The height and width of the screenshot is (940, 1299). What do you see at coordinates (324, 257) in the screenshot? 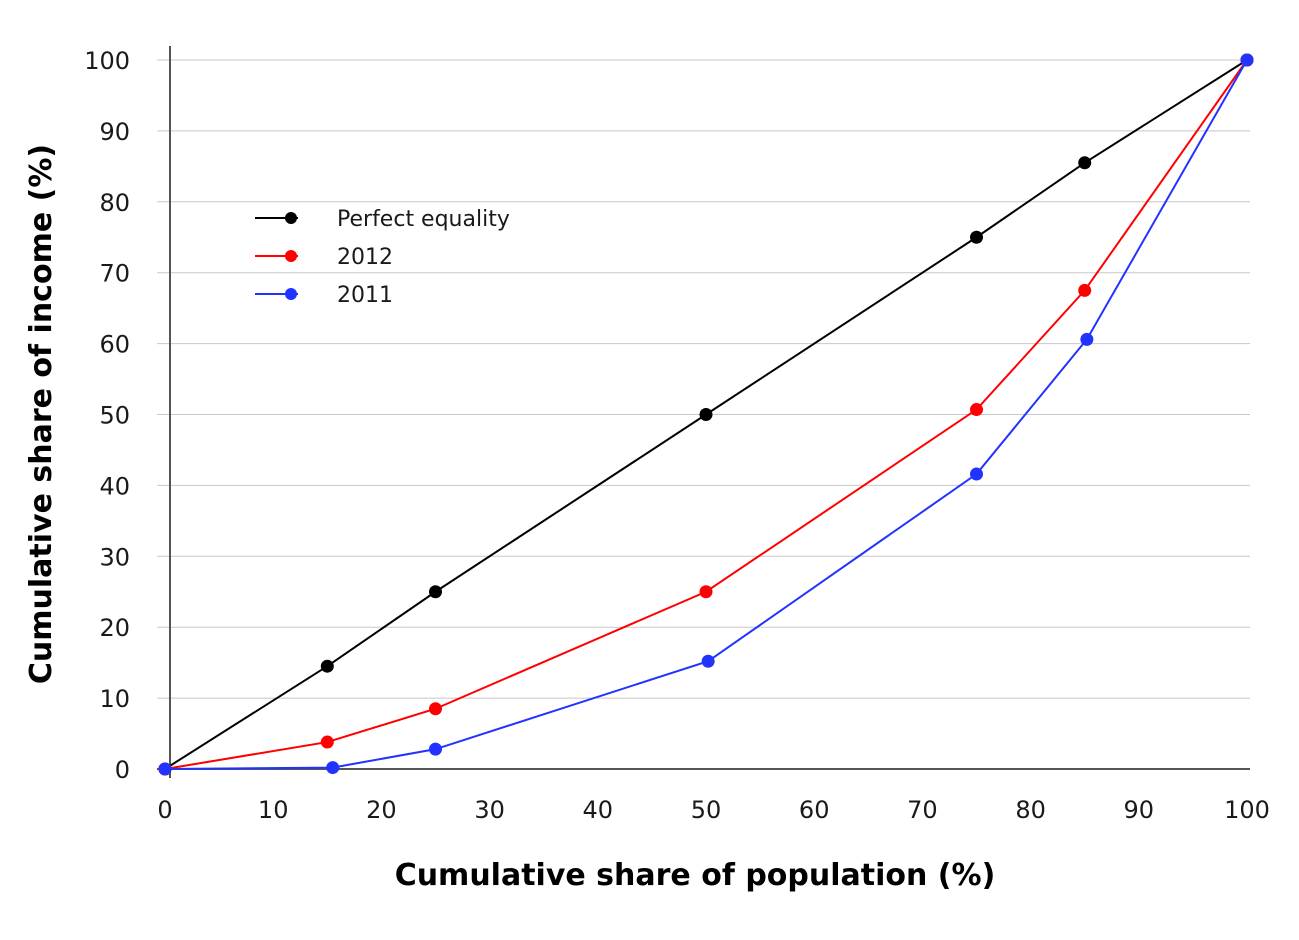
I see `legend-item-2012: 2012` at bounding box center [324, 257].